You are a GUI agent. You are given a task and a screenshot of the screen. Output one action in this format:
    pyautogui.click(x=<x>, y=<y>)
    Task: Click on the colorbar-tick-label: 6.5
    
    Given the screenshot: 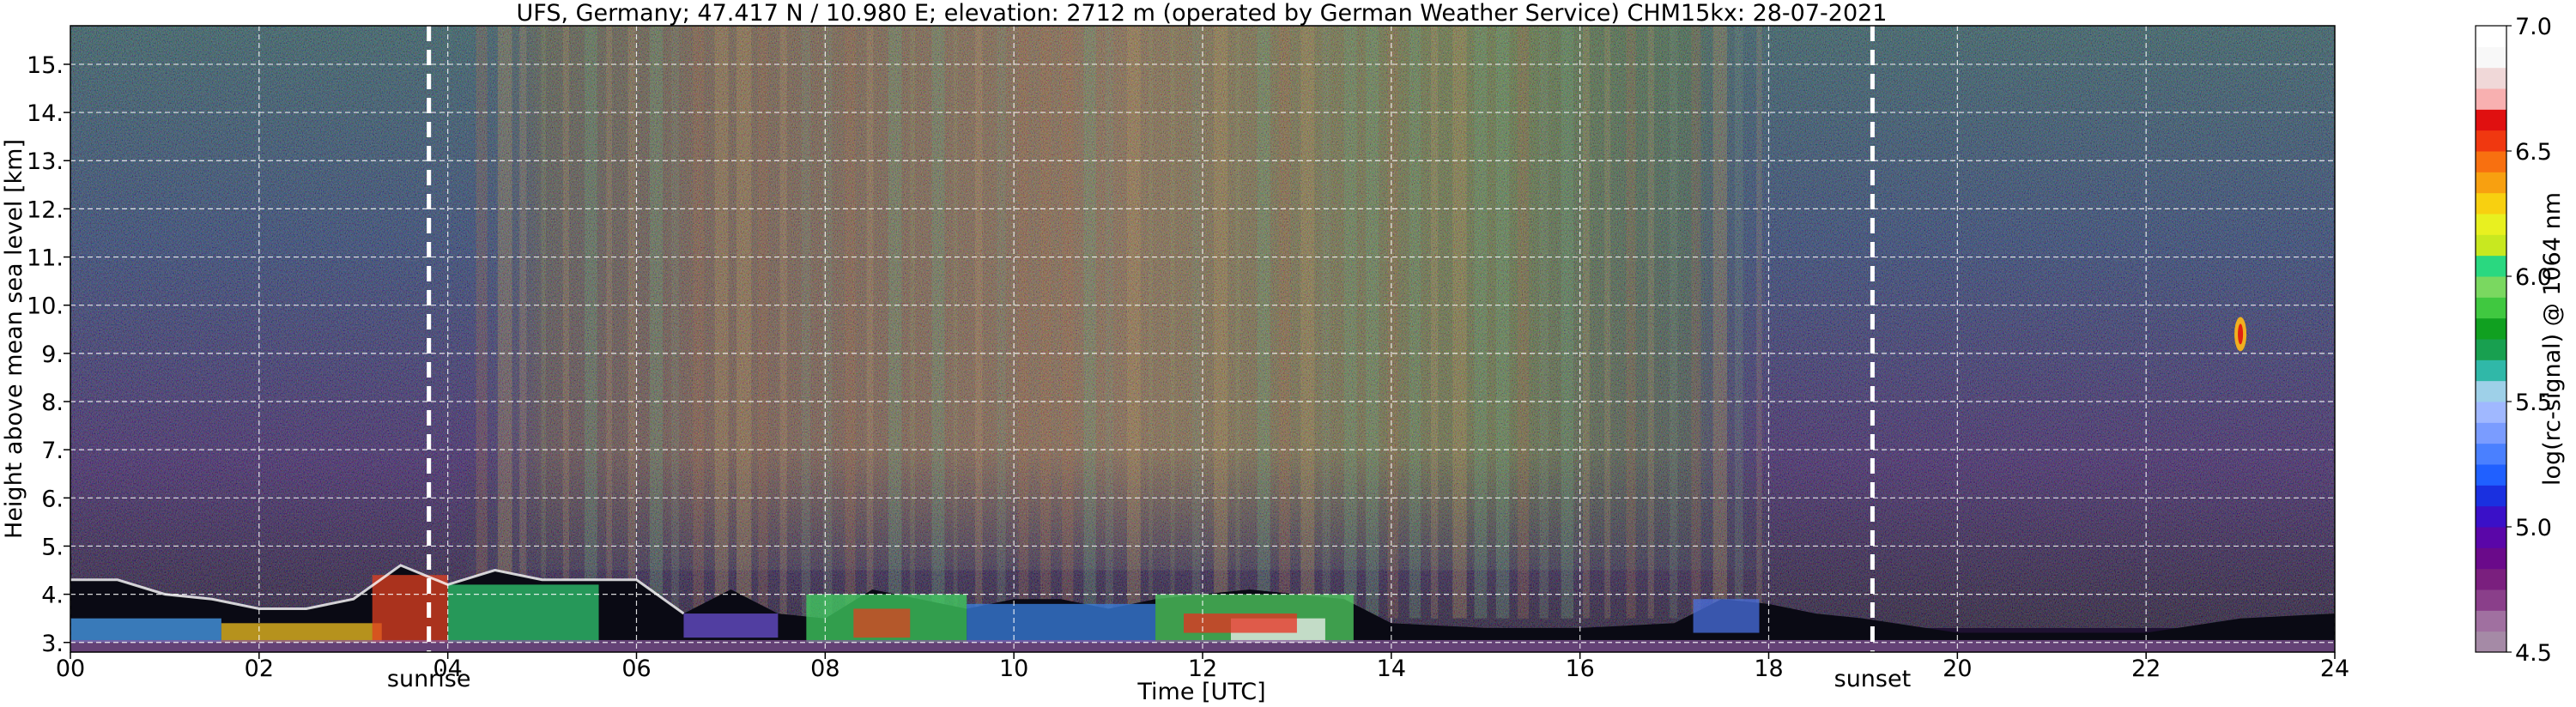 What is the action you would take?
    pyautogui.click(x=2533, y=152)
    